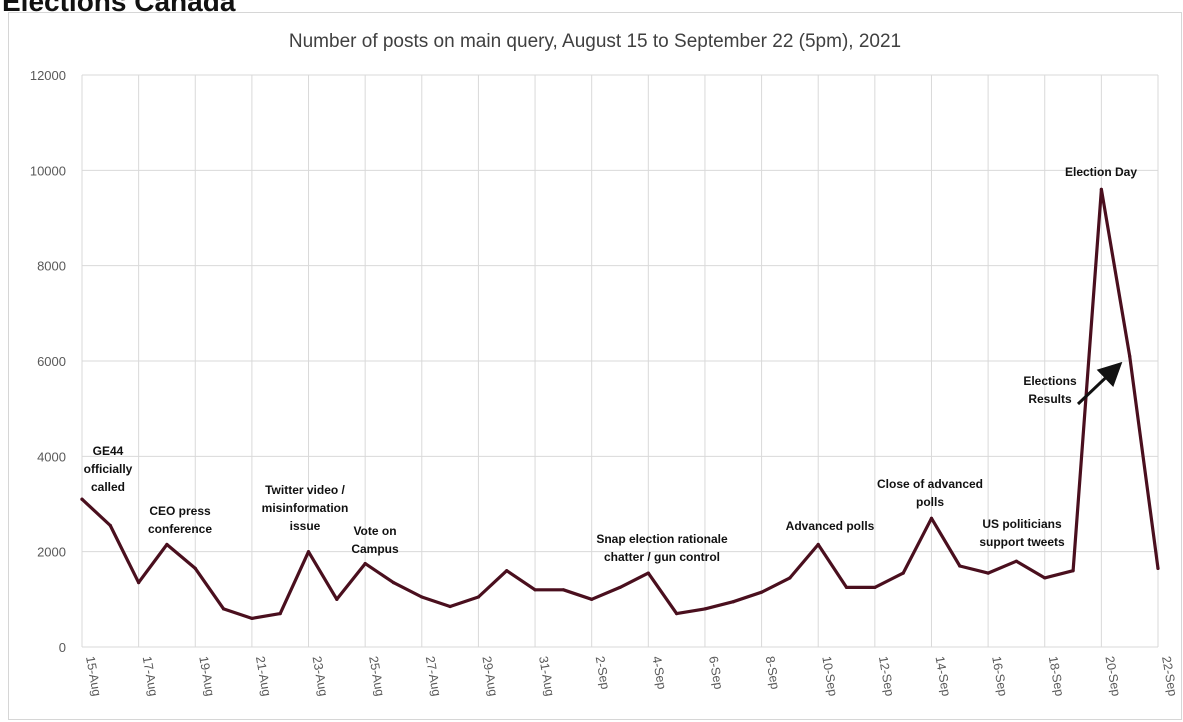  What do you see at coordinates (305, 490) in the screenshot?
I see `annotation-line: Twitter video /` at bounding box center [305, 490].